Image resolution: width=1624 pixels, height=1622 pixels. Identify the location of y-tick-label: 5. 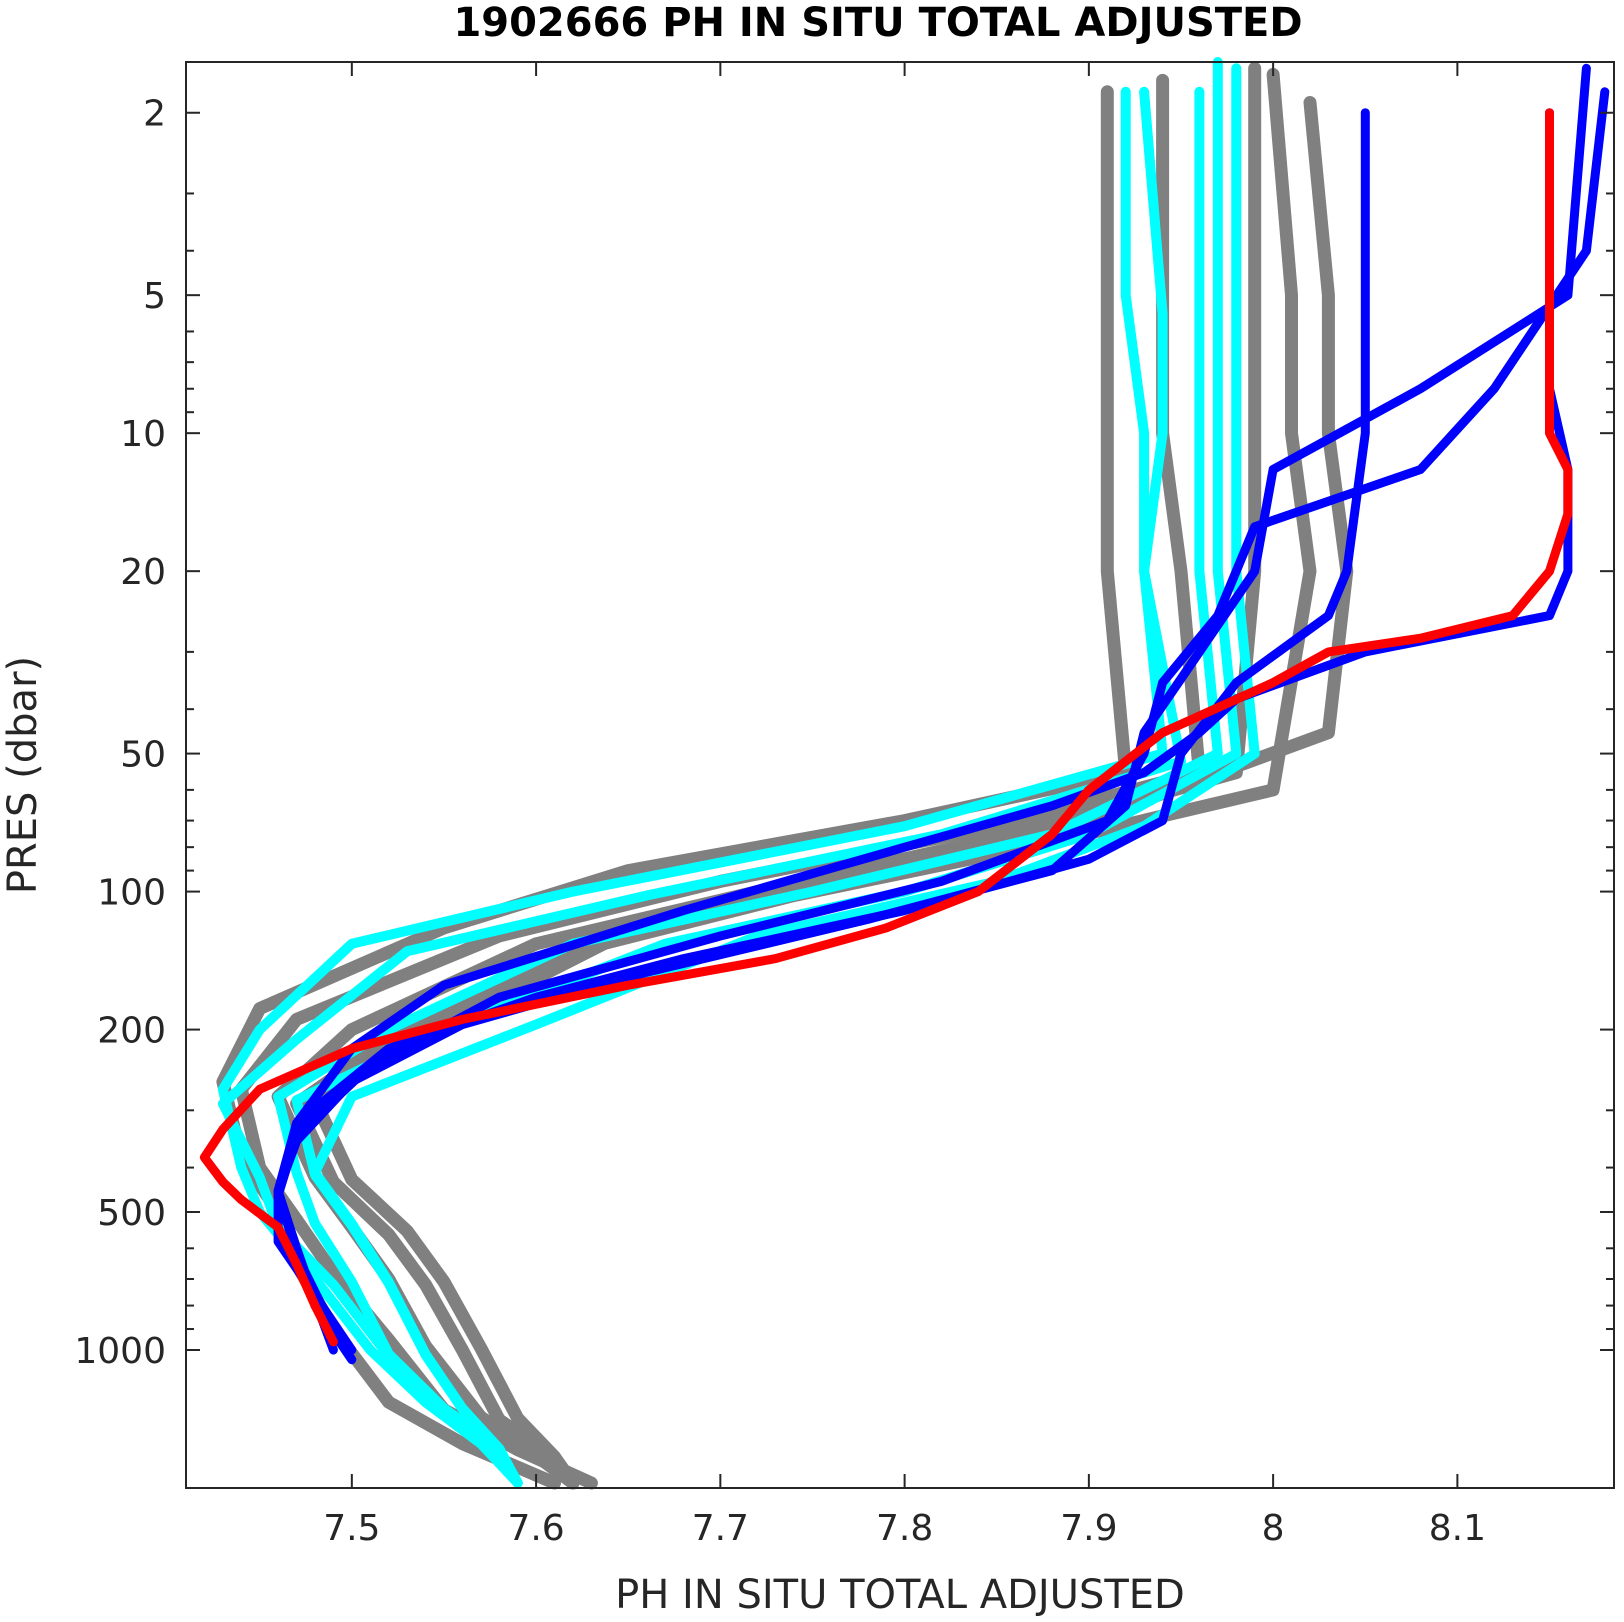
(154, 296).